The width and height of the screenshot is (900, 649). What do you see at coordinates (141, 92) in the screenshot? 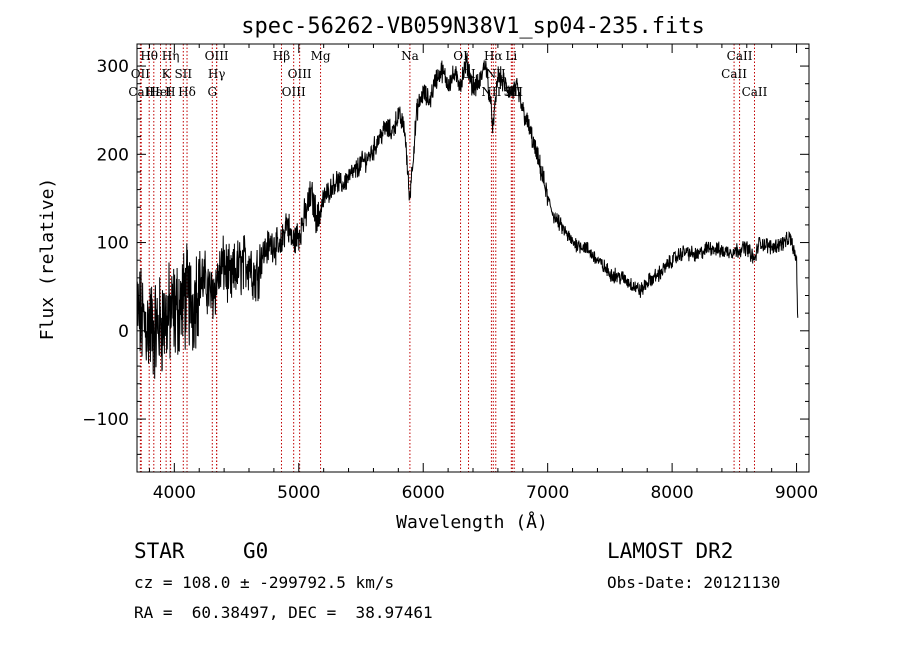
I see `line-label-2: CaII` at bounding box center [141, 92].